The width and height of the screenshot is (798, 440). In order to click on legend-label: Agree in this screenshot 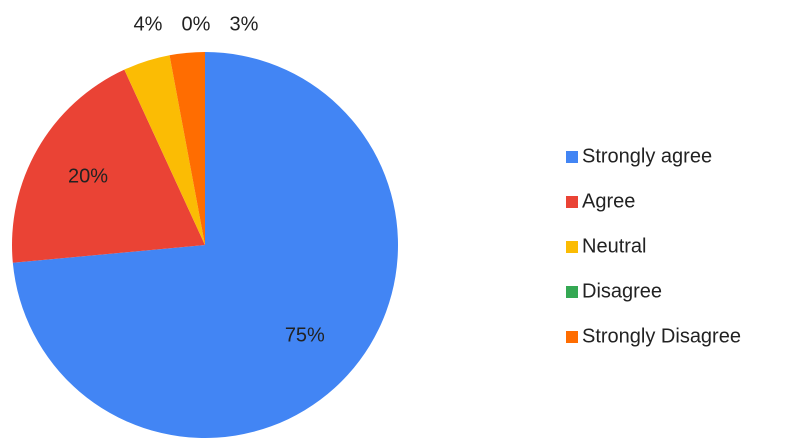, I will do `click(608, 201)`.